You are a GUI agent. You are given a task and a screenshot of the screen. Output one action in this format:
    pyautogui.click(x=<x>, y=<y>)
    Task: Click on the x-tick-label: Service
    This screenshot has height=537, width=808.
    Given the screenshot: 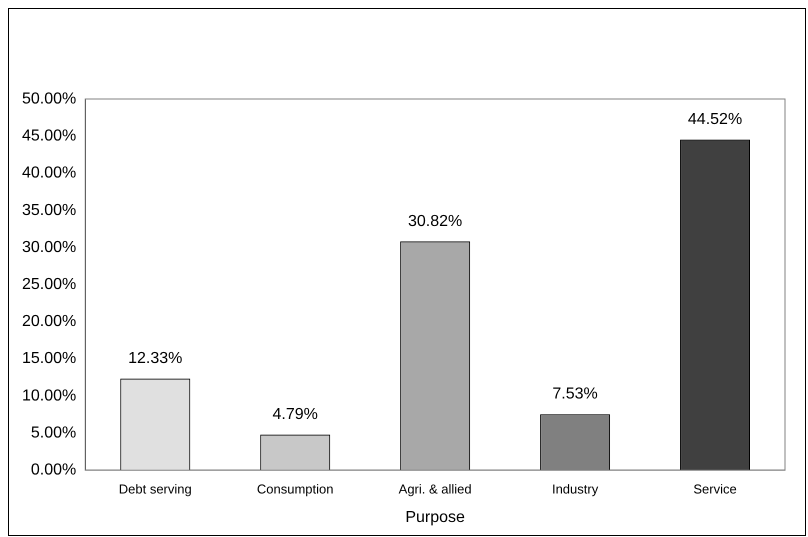 What is the action you would take?
    pyautogui.click(x=715, y=489)
    